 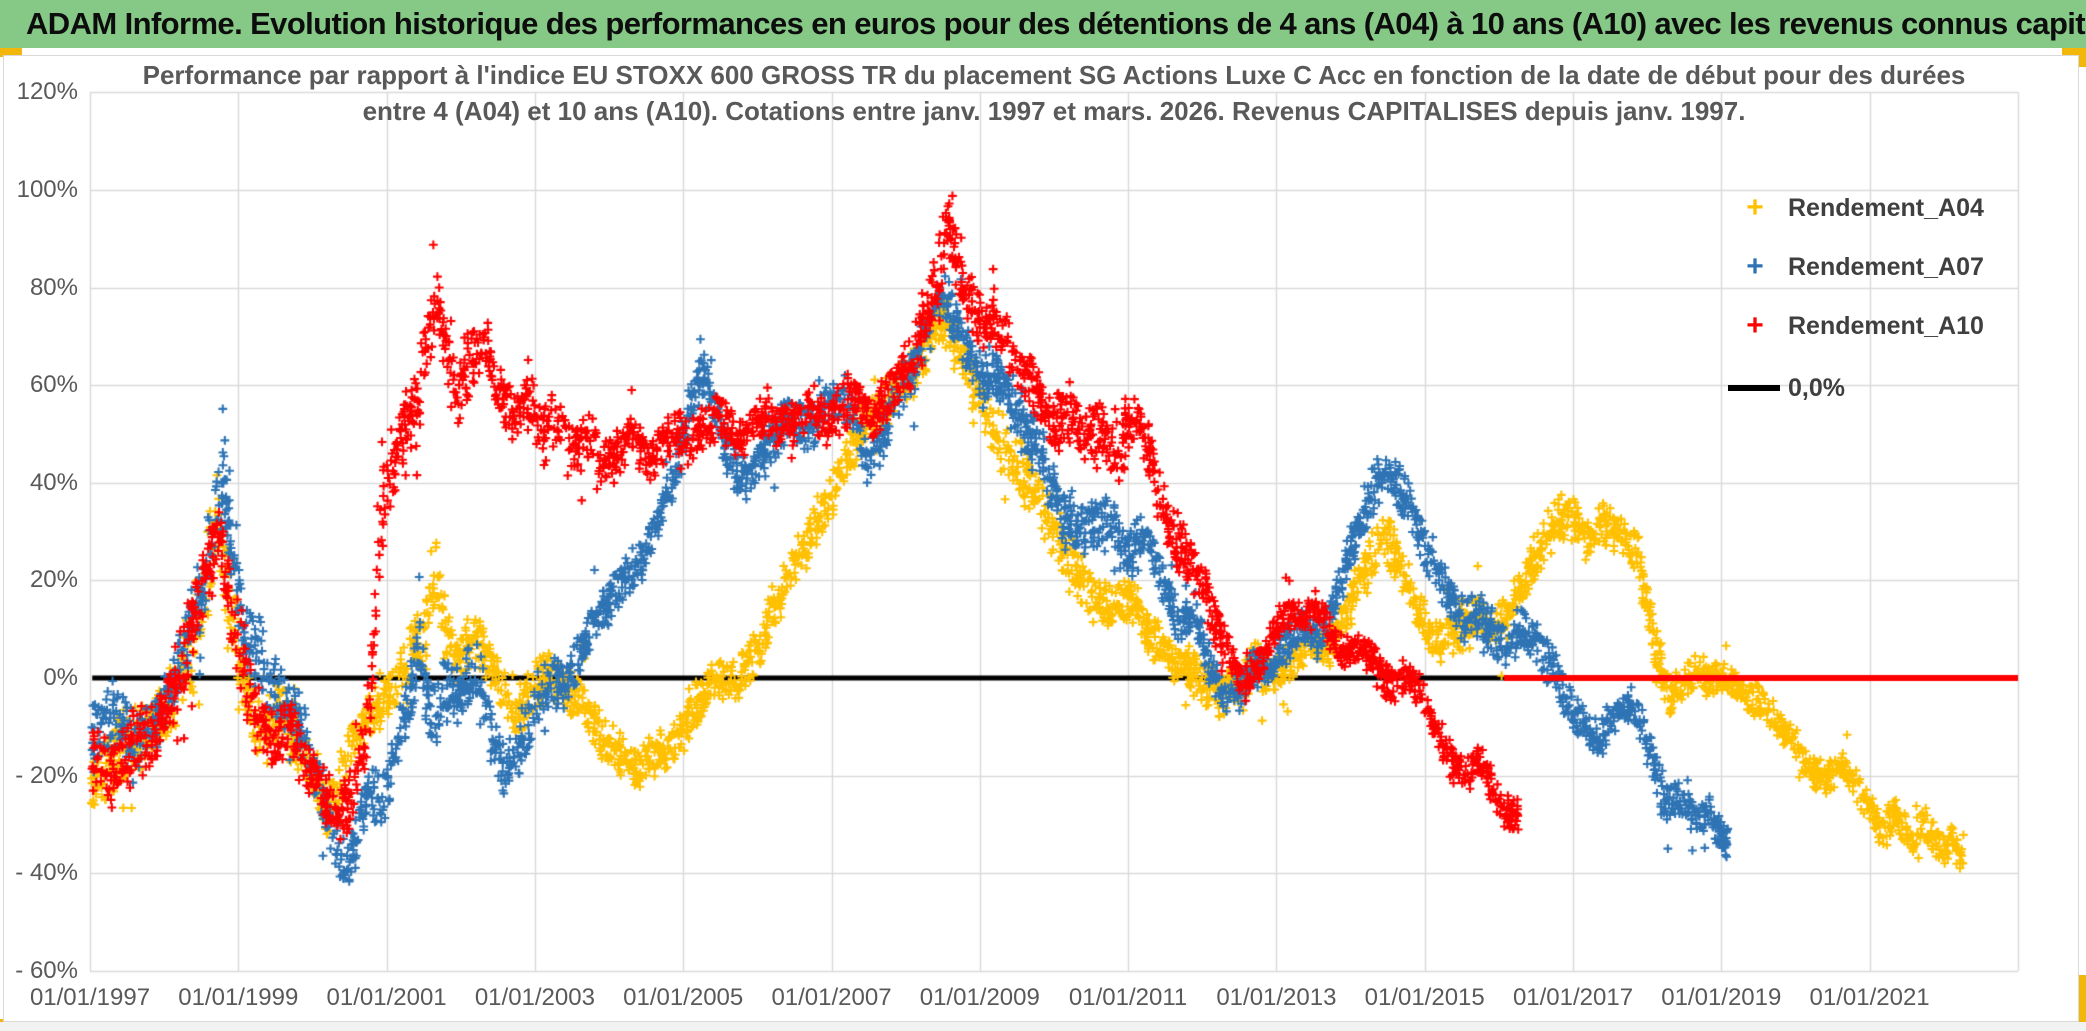 What do you see at coordinates (683, 997) in the screenshot?
I see `x-tick-label: 01/01/2005` at bounding box center [683, 997].